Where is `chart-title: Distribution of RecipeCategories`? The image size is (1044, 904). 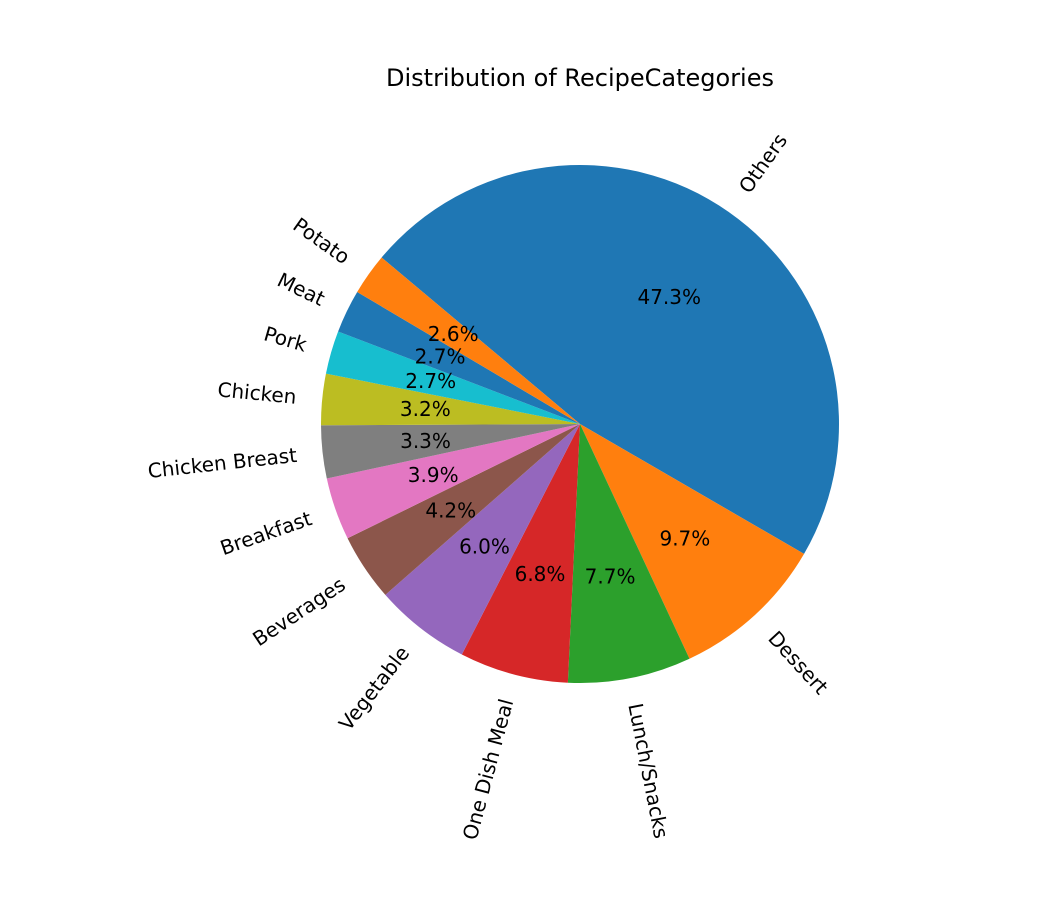
chart-title: Distribution of RecipeCategories is located at coordinates (580, 78).